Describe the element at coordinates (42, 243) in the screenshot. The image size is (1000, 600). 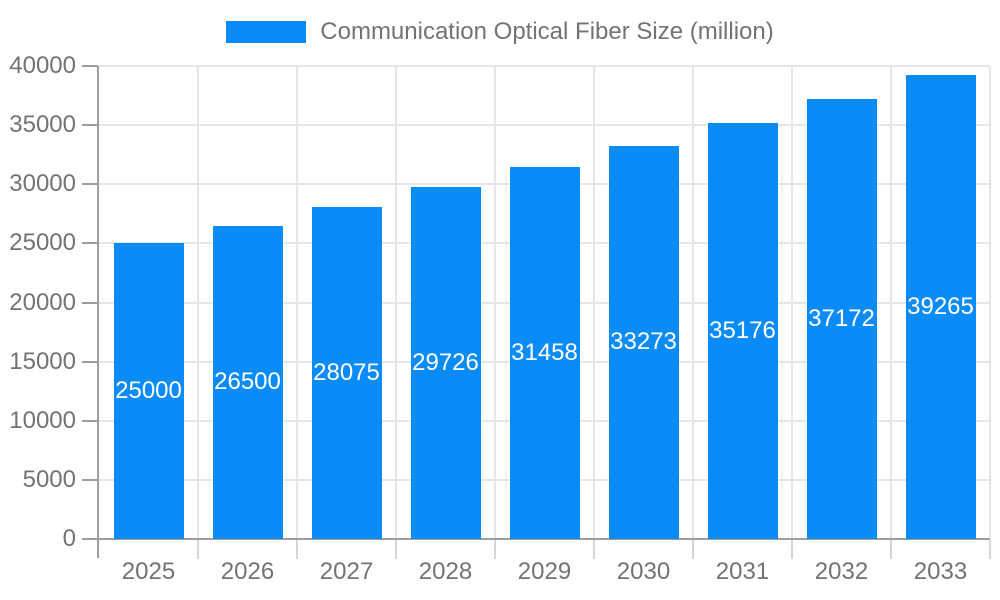
I see `y-tick-label: 25000` at that location.